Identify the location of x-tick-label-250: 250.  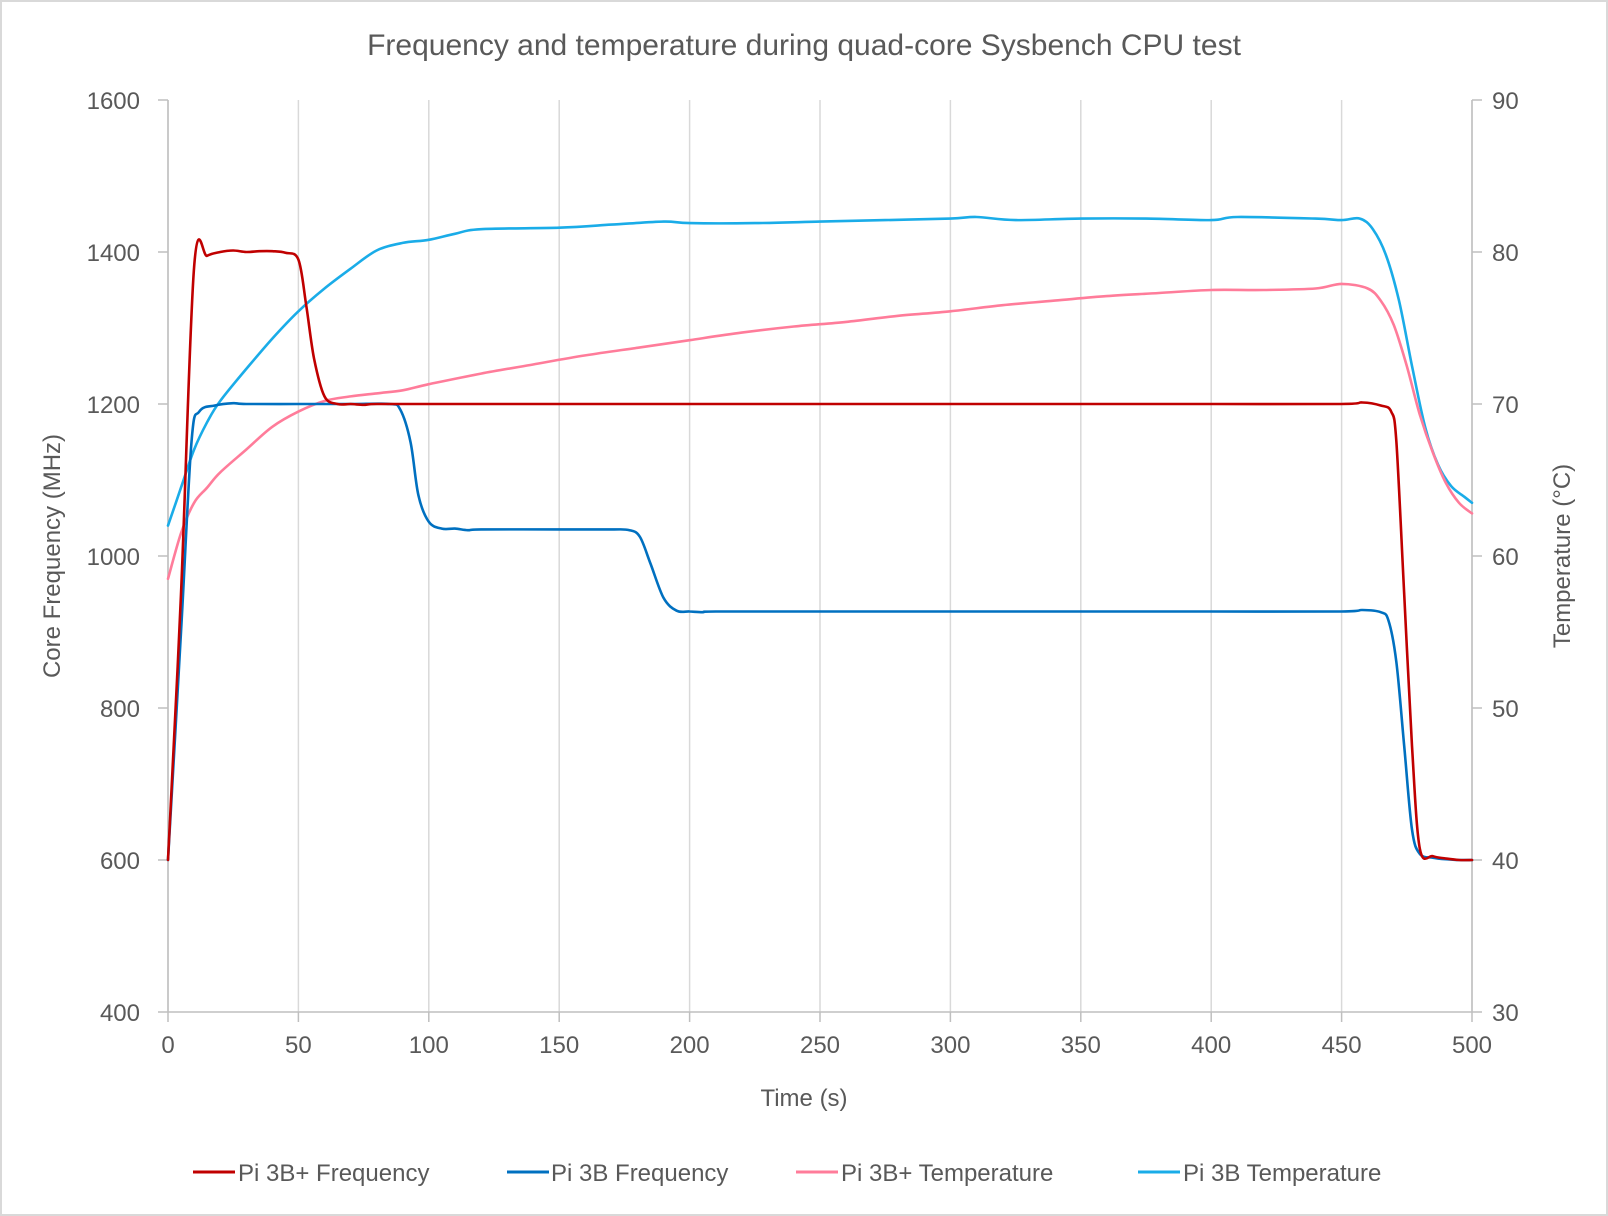
(820, 1045).